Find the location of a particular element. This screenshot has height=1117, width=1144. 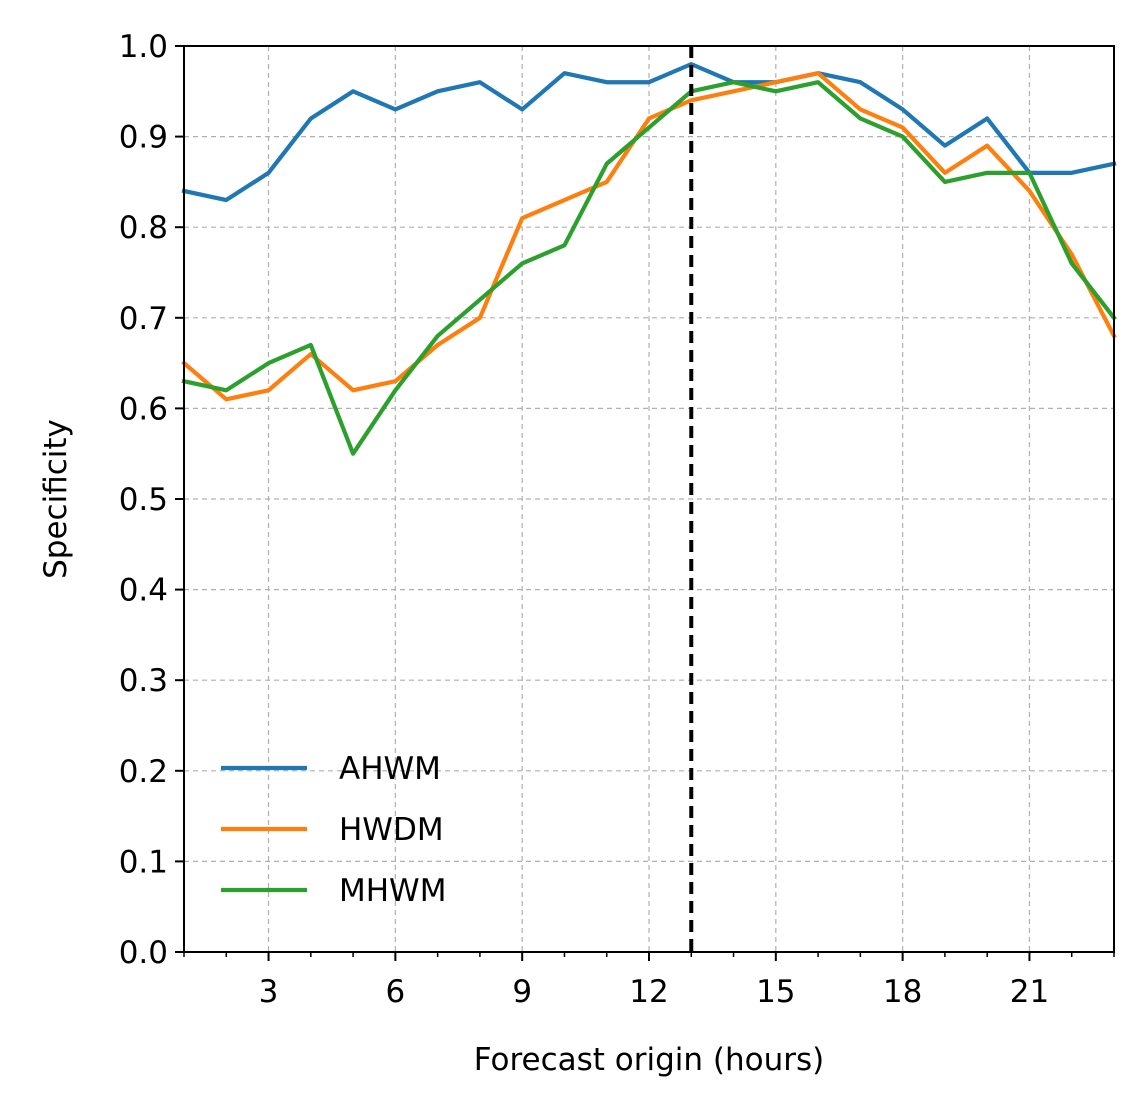

y-tick-label: 0.6 is located at coordinates (143, 409).